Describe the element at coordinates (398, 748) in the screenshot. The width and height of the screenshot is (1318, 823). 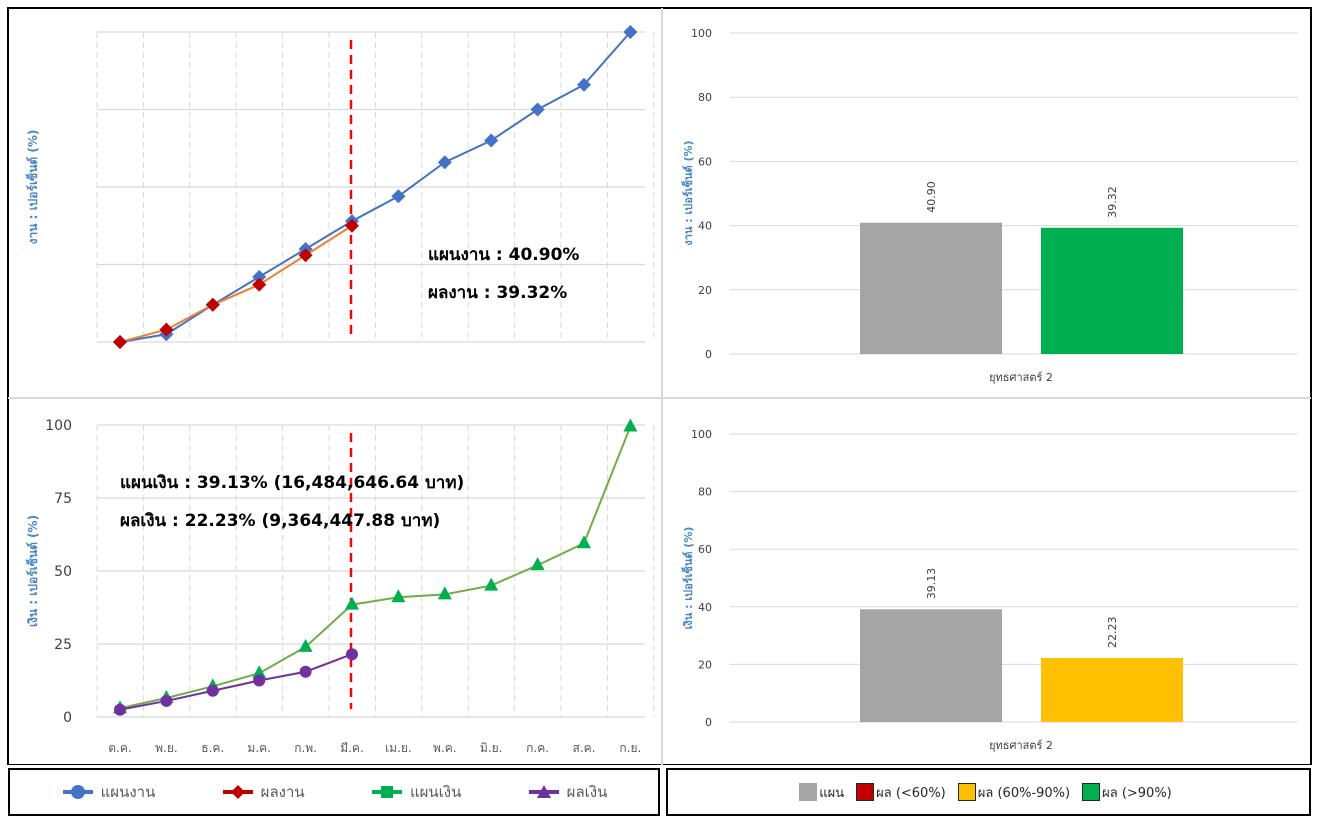
I see `x-tick-label: เม.ย.` at that location.